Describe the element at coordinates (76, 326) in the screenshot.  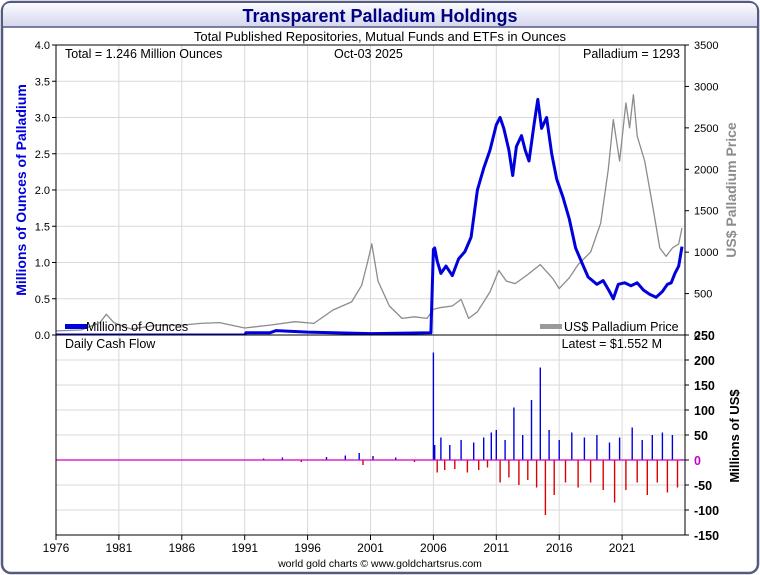
I see `legend-holdings-swatch` at that location.